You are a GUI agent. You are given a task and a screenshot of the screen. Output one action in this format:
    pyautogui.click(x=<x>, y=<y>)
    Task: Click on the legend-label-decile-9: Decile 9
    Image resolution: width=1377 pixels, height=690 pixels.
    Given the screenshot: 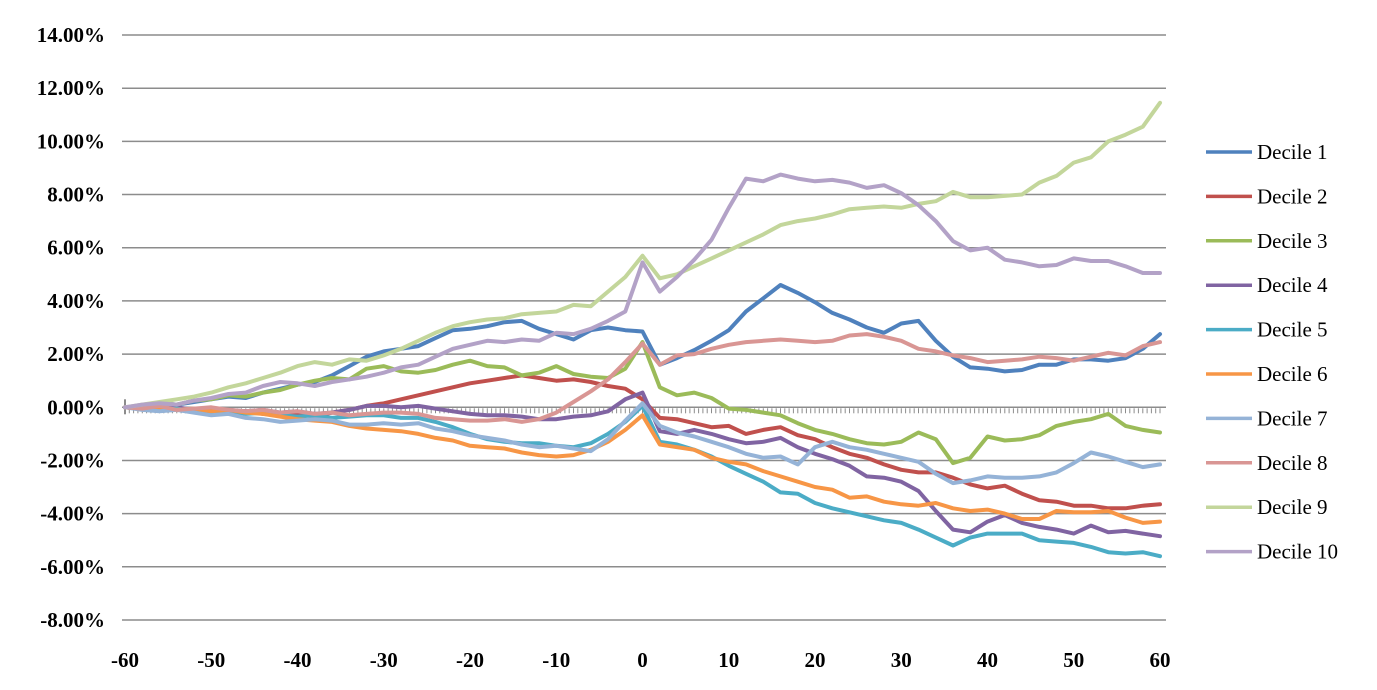 What is the action you would take?
    pyautogui.click(x=1292, y=507)
    